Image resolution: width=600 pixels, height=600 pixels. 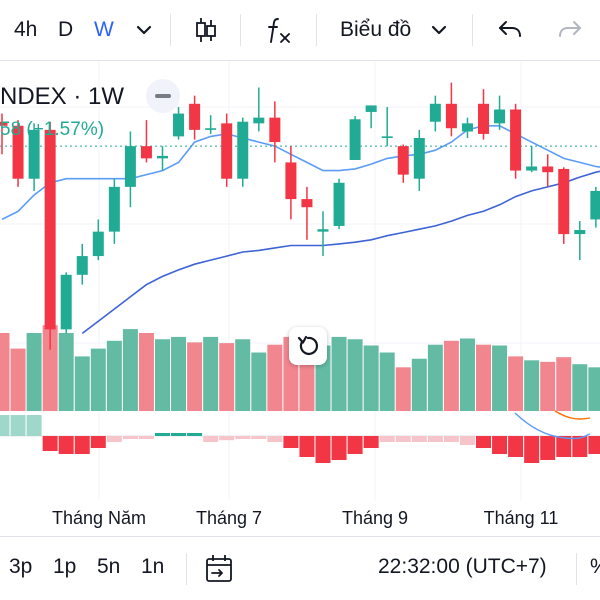 I want to click on legend-collapse-button, so click(x=163, y=96).